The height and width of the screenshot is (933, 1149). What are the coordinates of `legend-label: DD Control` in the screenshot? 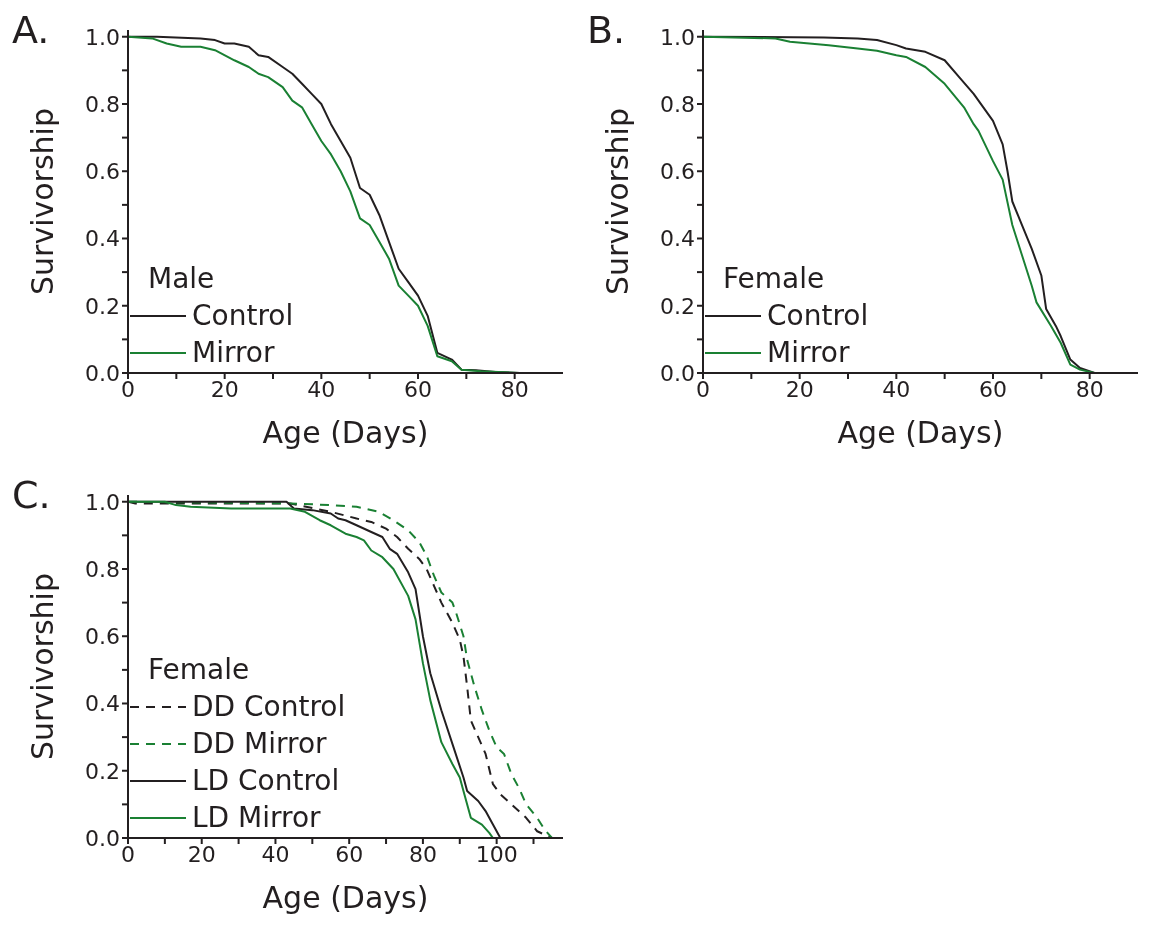 It's located at (269, 707).